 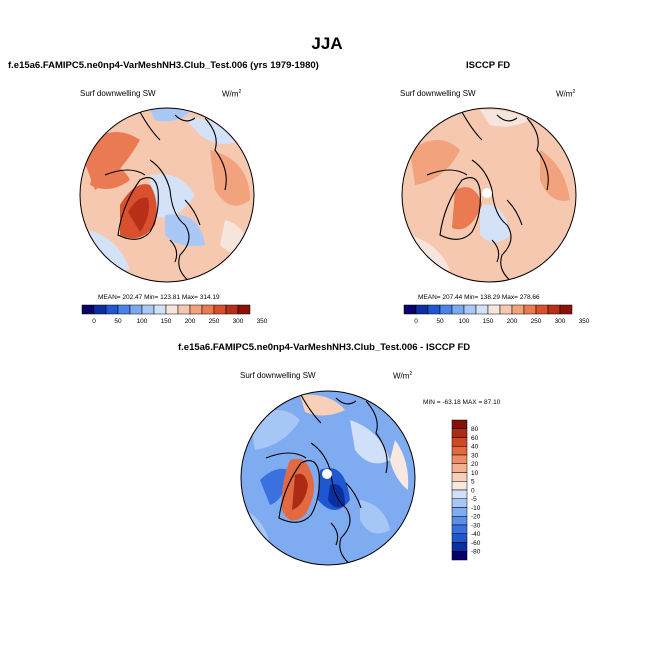 I want to click on obs-pole-hole, so click(x=487, y=193).